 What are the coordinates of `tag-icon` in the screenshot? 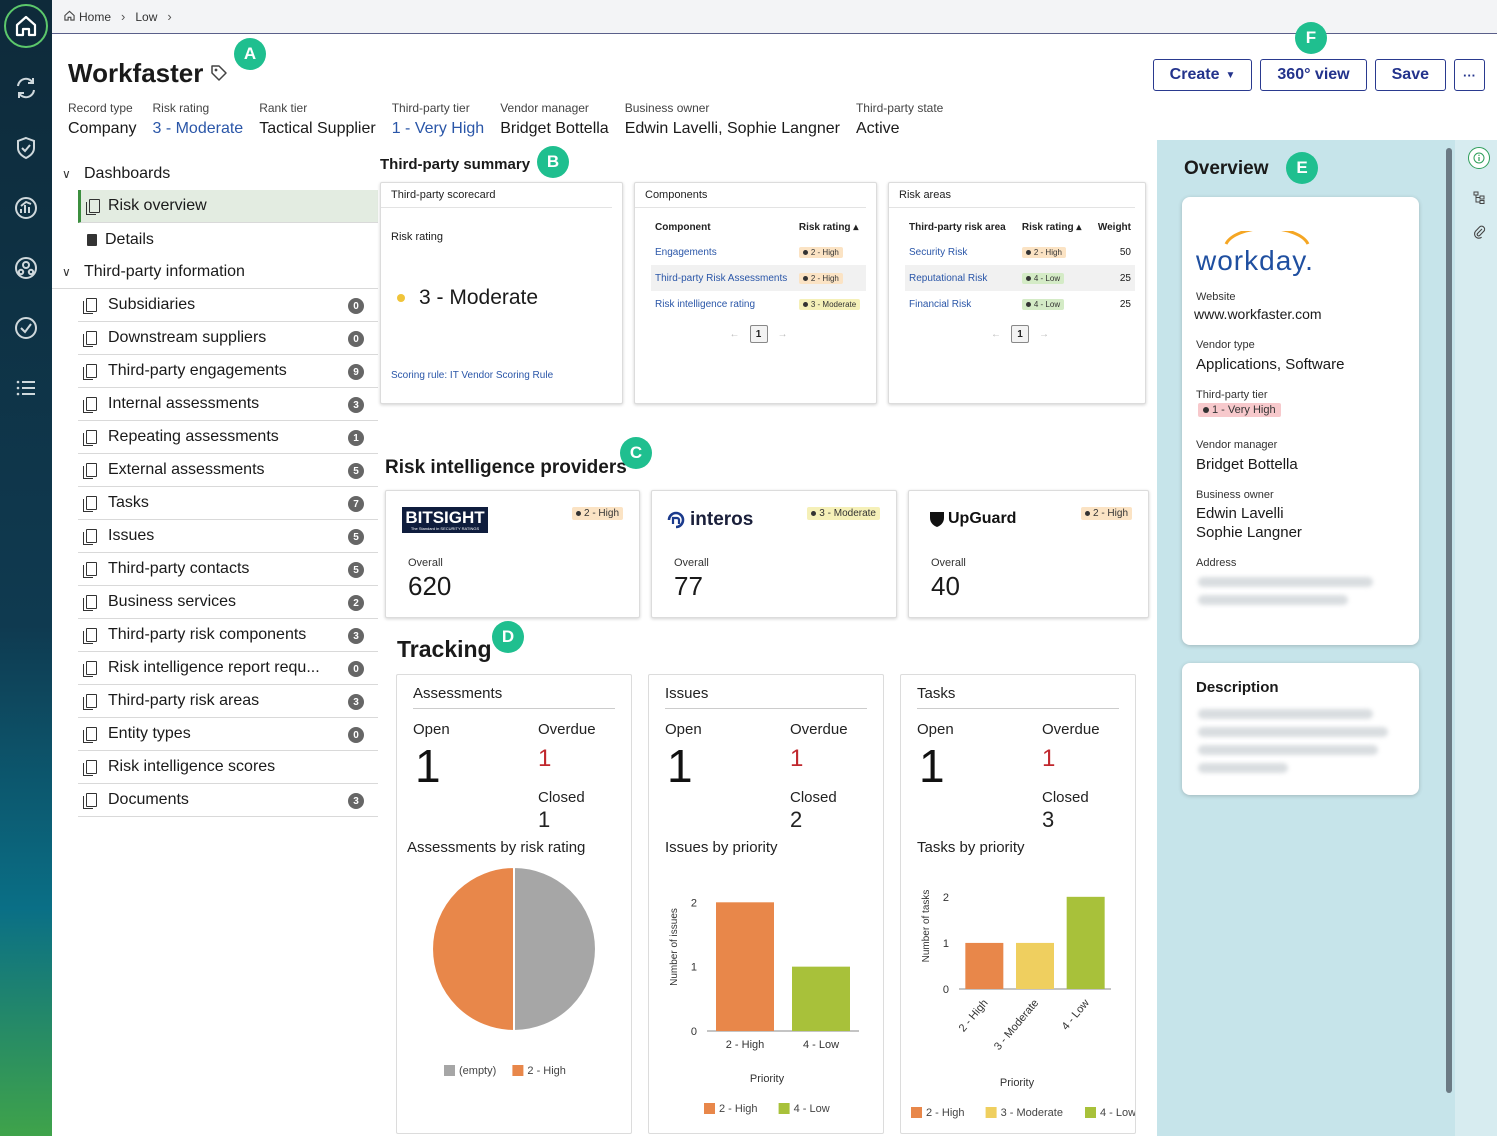 It's located at (219, 75).